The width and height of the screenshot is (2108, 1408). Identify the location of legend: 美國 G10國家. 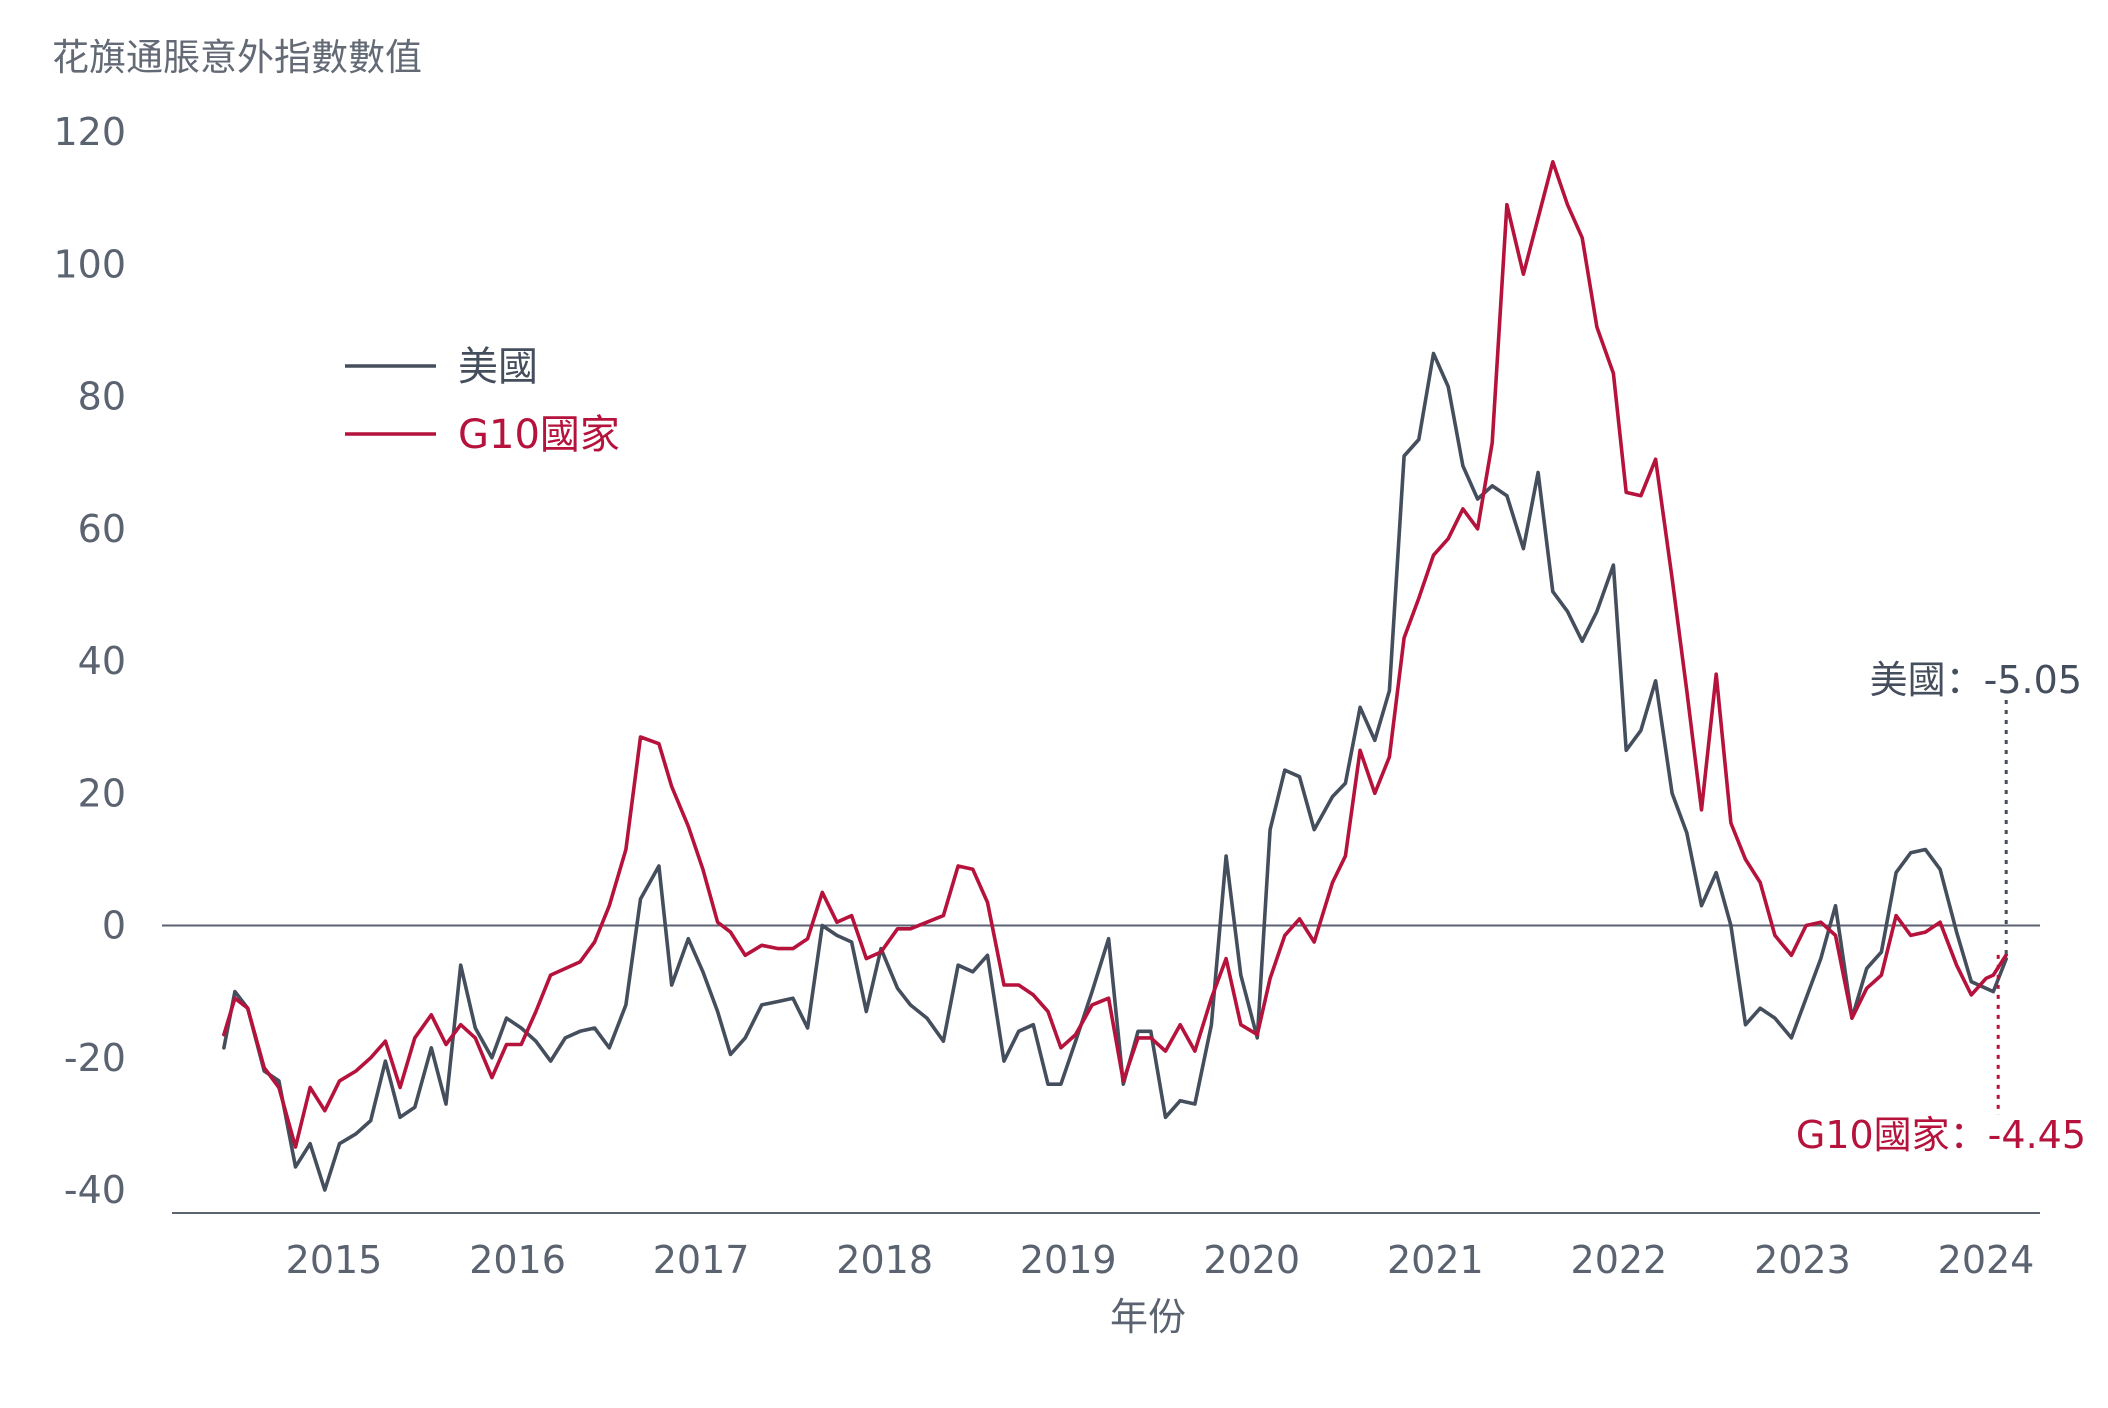
(482, 401).